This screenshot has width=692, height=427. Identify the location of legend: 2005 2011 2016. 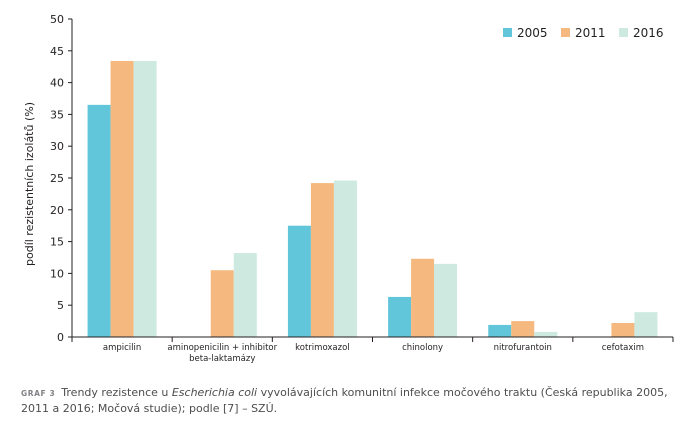
(583, 33).